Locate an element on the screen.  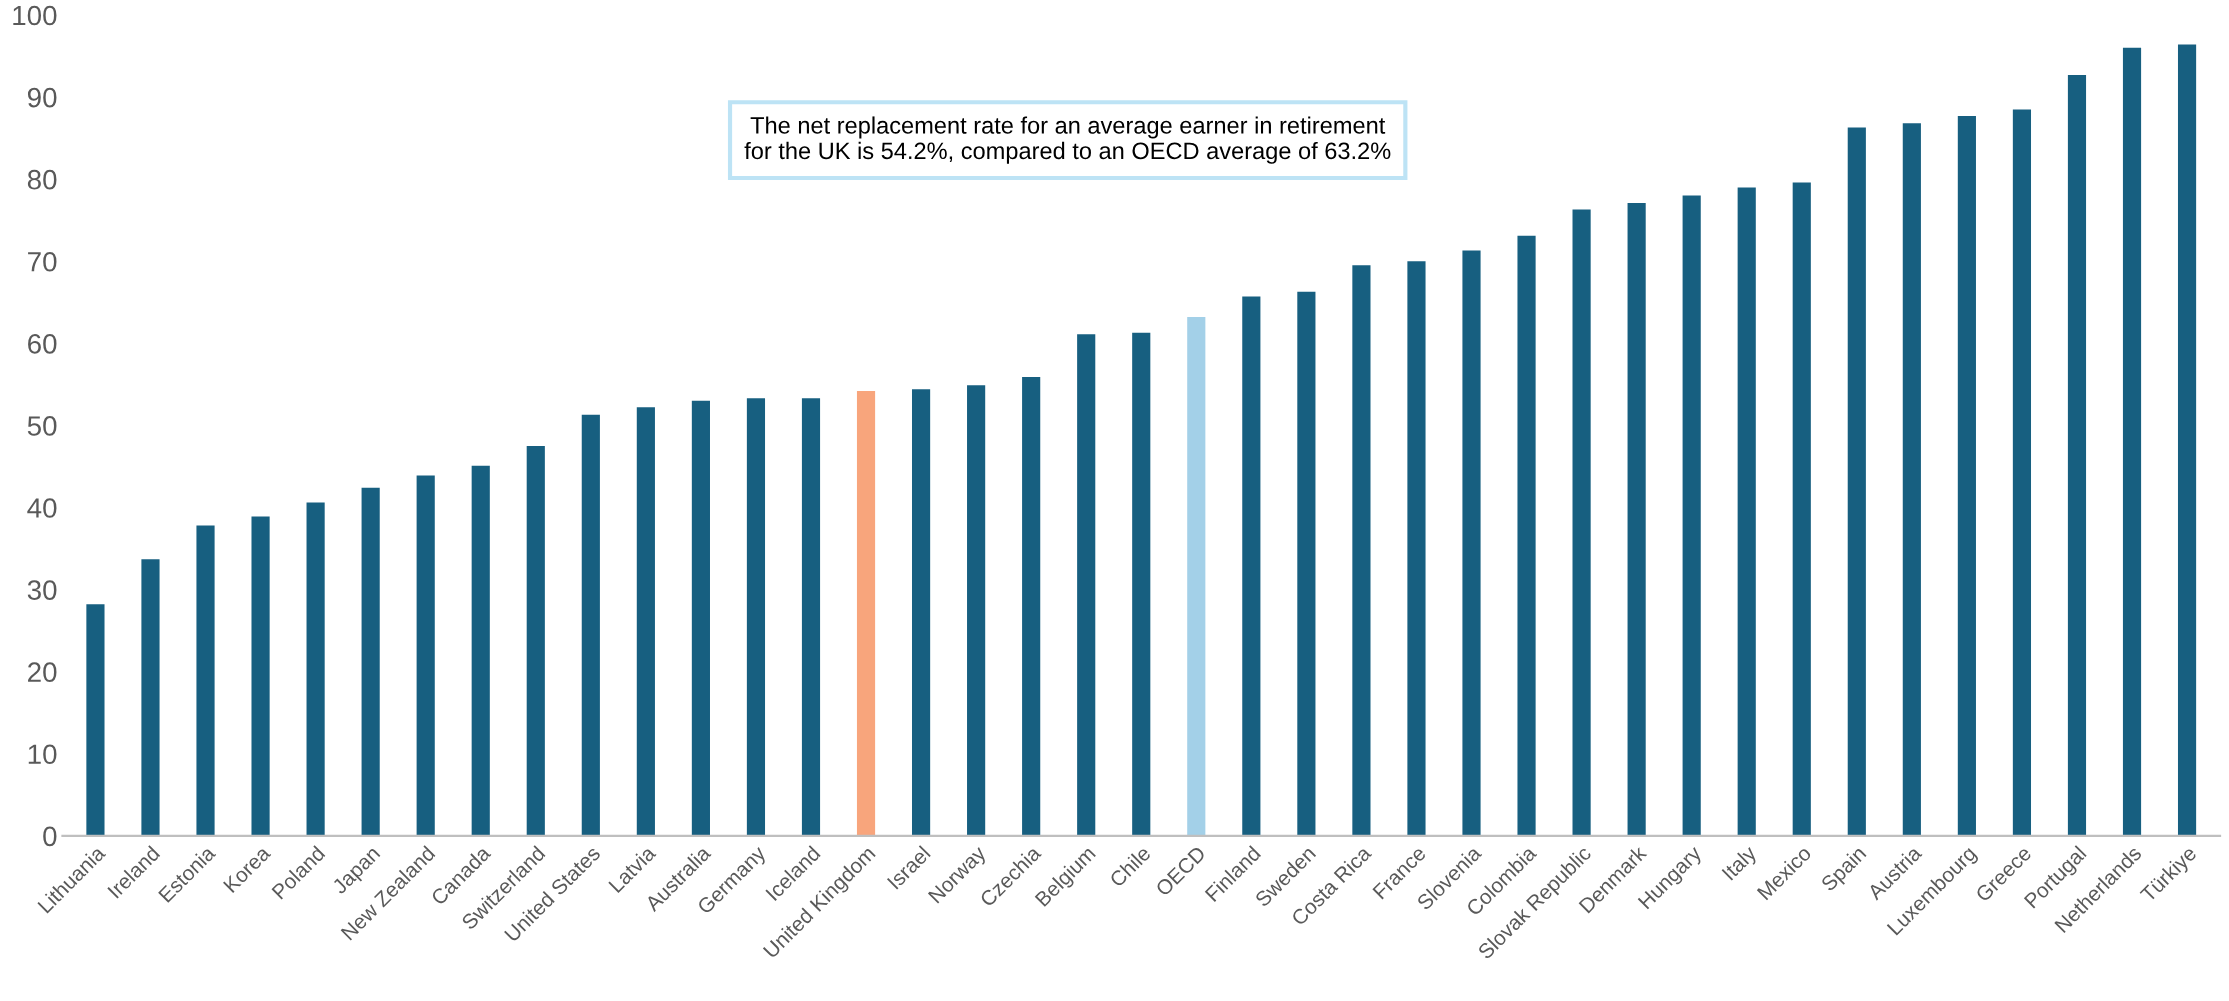
y-tick-label: 10 is located at coordinates (42, 754).